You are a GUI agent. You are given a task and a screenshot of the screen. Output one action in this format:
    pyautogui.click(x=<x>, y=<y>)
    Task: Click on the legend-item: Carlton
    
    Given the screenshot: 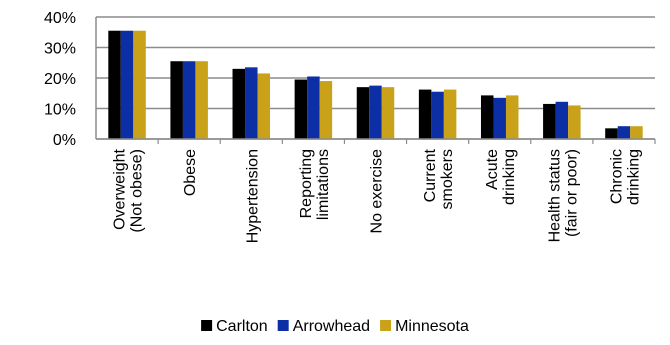 What is the action you would take?
    pyautogui.click(x=234, y=326)
    